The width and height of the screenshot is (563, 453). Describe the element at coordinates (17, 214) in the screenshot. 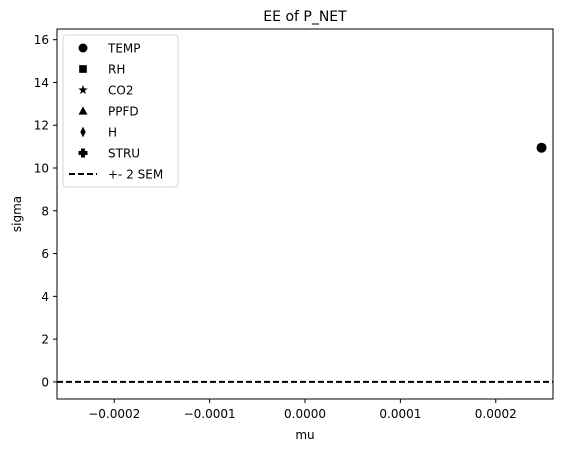

I see `y-axis-label: sigma` at that location.